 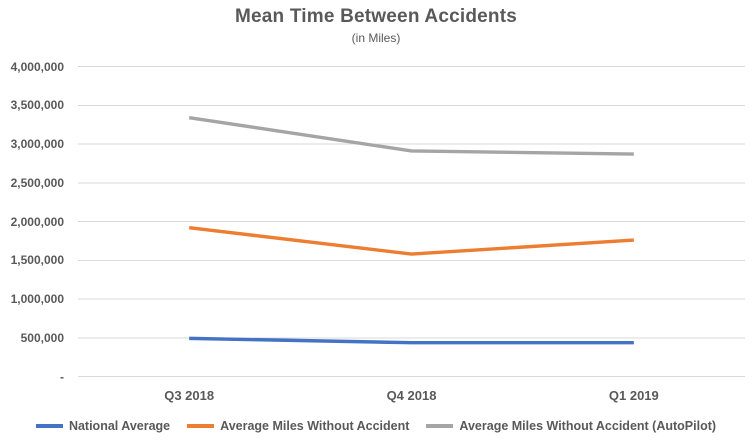 I want to click on y-tick-label: 4,000,000, so click(x=37, y=66).